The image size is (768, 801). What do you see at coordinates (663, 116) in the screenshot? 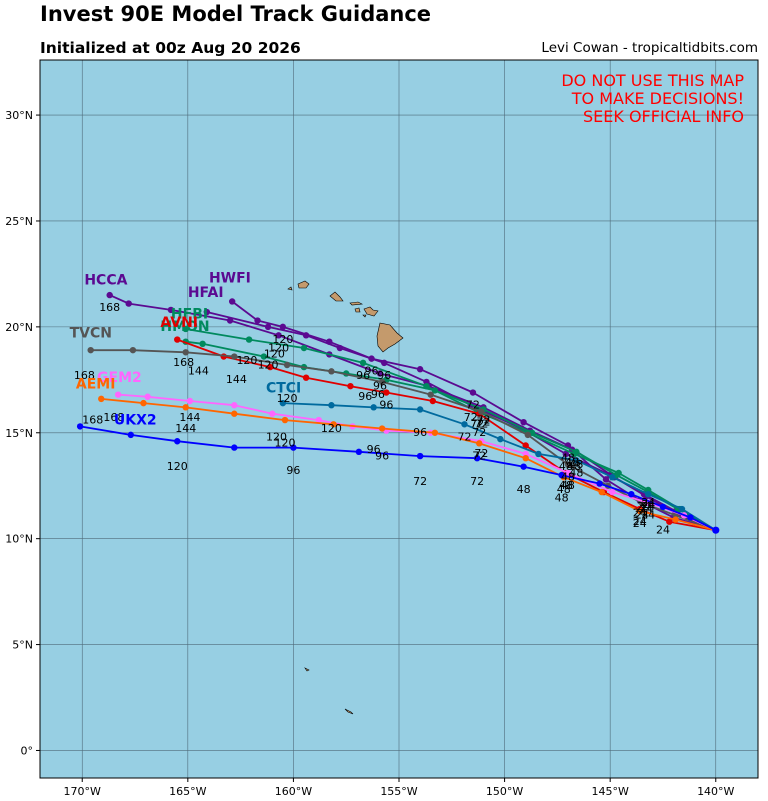
I see `warning-line-3: SEEK OFFICIAL INFO` at bounding box center [663, 116].